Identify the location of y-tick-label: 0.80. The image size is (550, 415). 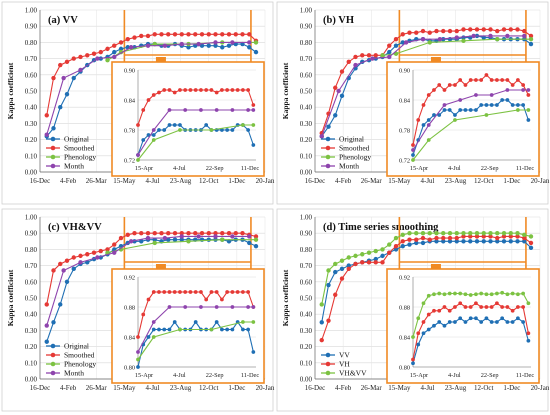
(306, 43).